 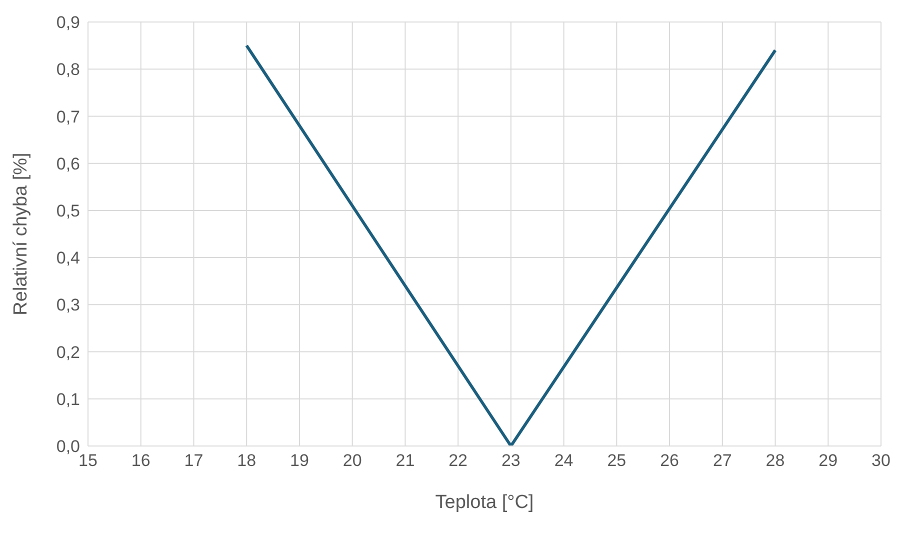 I want to click on y-tick-label: 0,9, so click(x=68, y=22).